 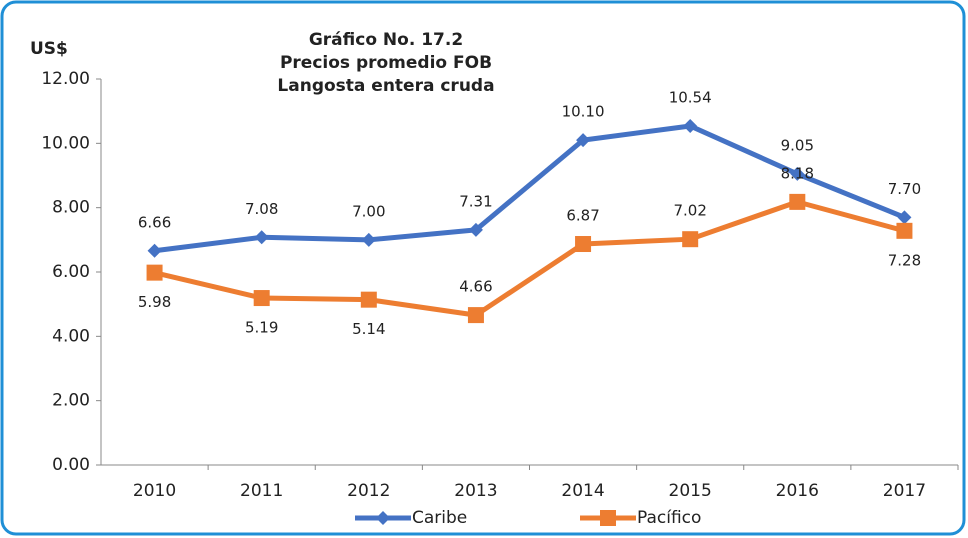 I want to click on y-tick-label: 6.00, so click(x=71, y=272).